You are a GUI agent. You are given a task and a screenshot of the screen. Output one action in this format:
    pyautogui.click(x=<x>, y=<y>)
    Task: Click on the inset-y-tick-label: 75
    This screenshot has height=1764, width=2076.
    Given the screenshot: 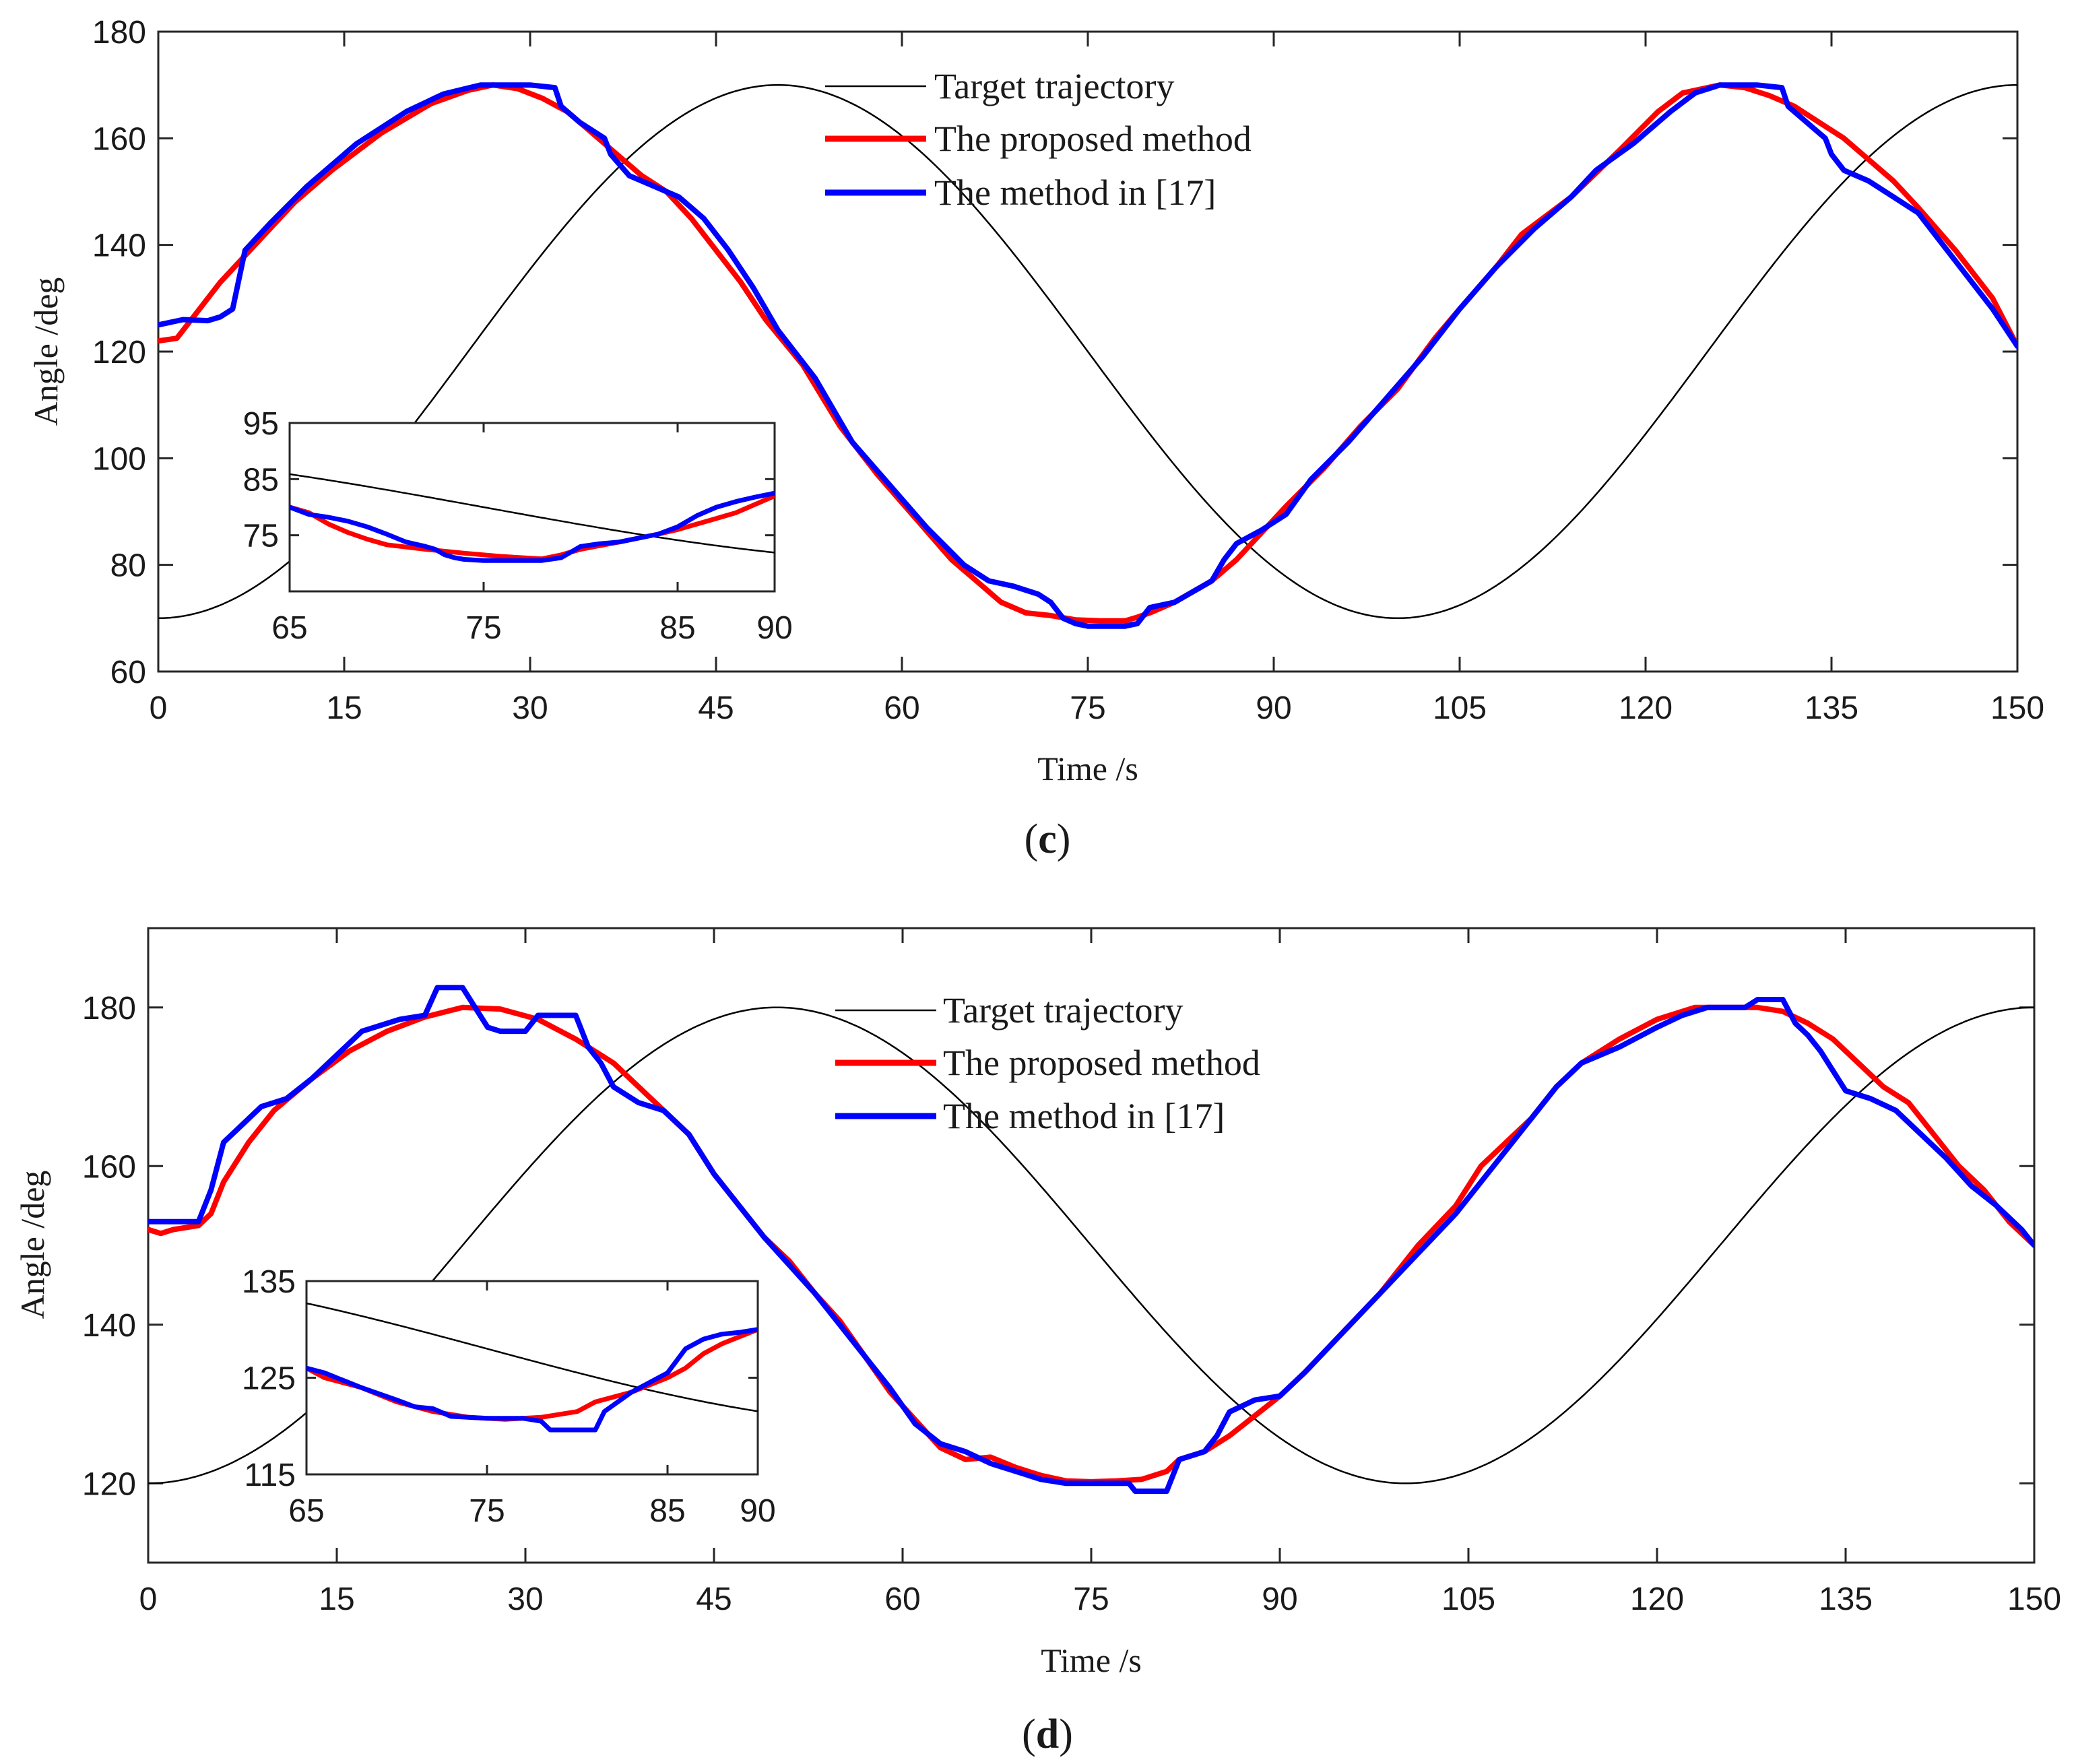 What is the action you would take?
    pyautogui.click(x=261, y=536)
    